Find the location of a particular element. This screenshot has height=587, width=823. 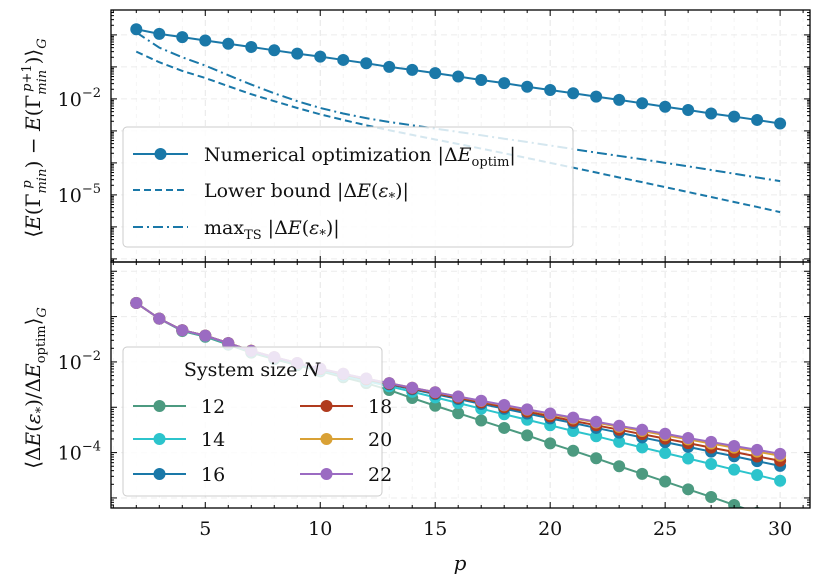

legend-label-N14: 14 is located at coordinates (213, 440).